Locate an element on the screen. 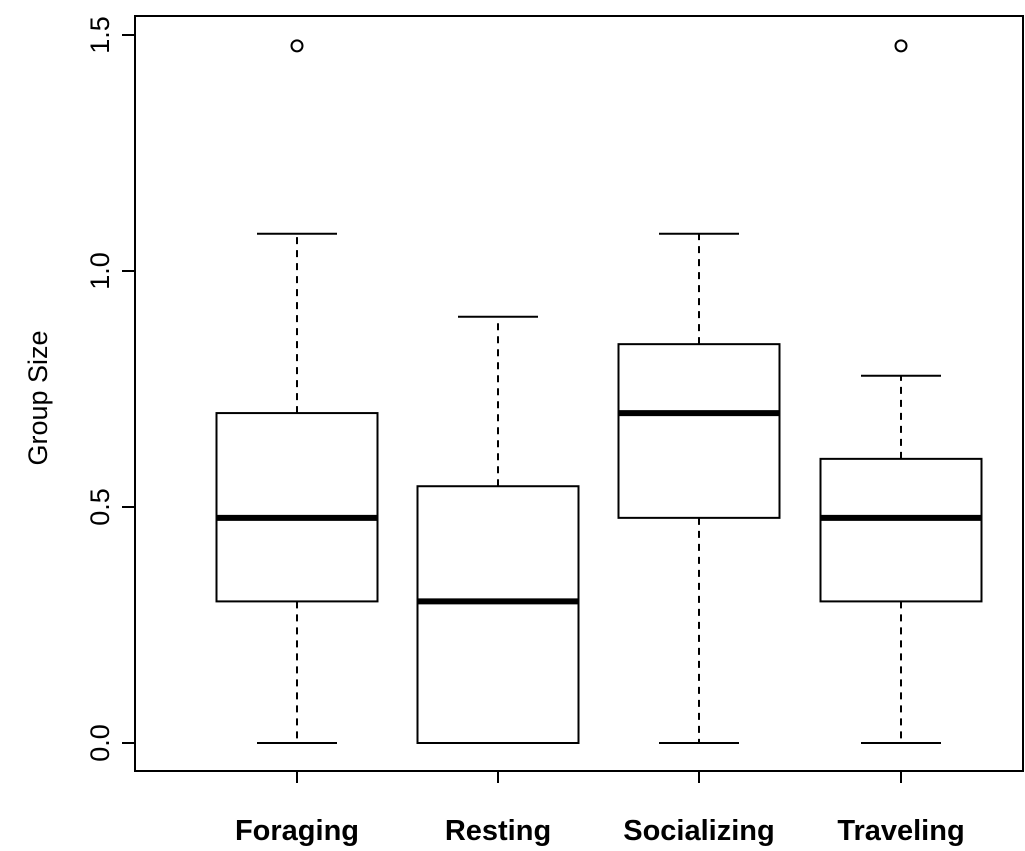 This screenshot has height=851, width=1025. box-group-socializing is located at coordinates (699, 488).